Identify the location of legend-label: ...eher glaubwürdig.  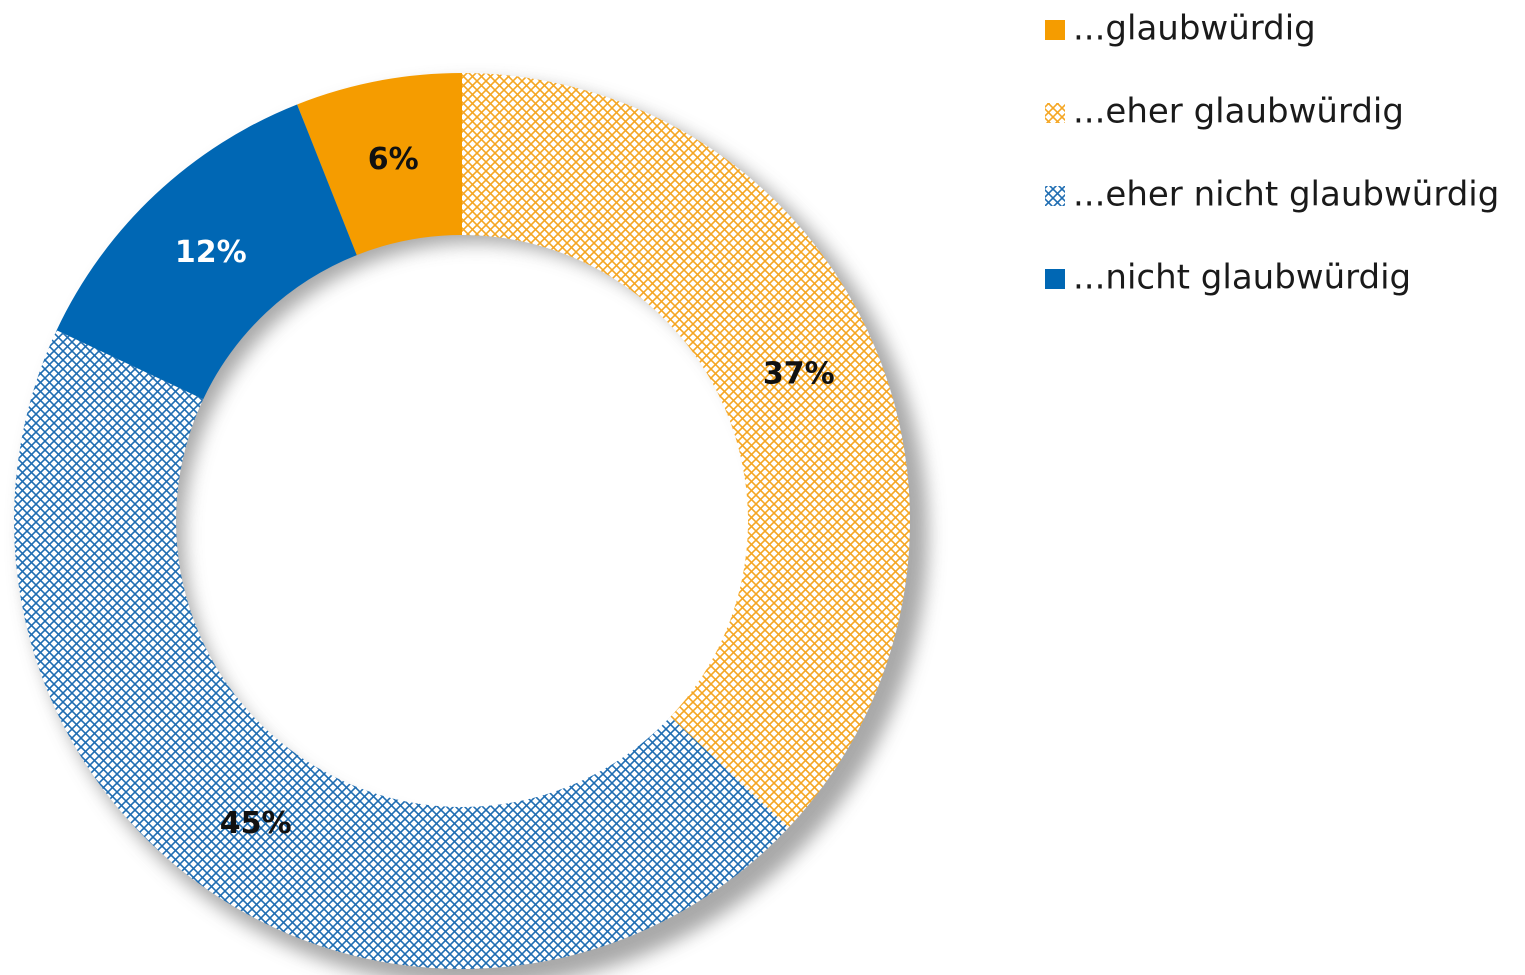
(1238, 112).